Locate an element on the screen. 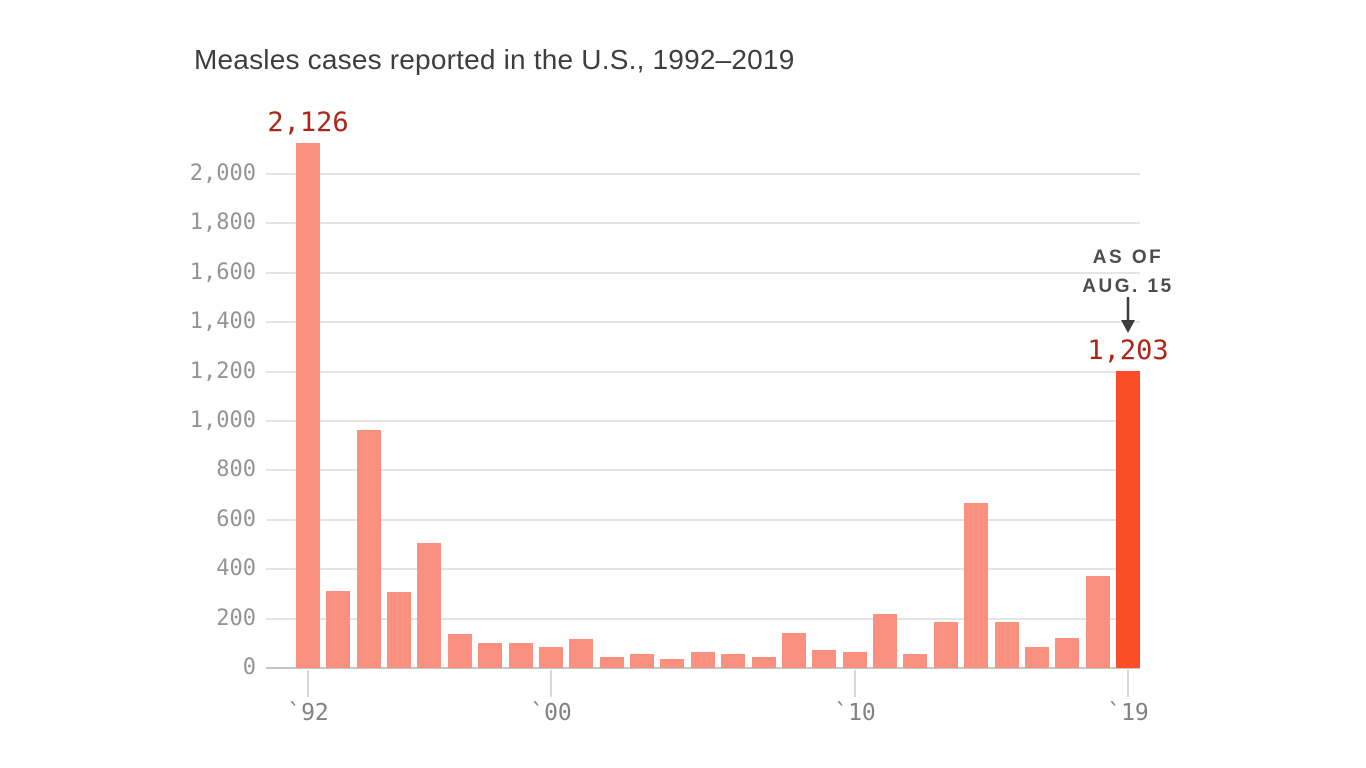 The image size is (1366, 768). bar-2018 is located at coordinates (1098, 622).